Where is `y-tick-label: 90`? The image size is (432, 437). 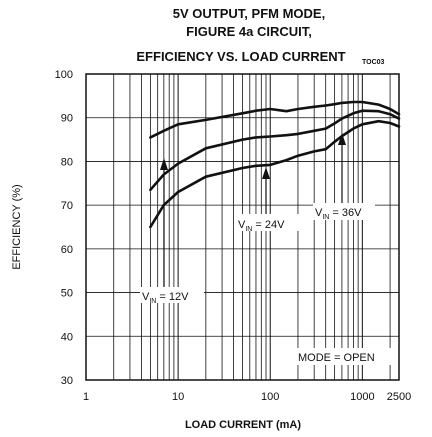
y-tick-label: 90 is located at coordinates (67, 119).